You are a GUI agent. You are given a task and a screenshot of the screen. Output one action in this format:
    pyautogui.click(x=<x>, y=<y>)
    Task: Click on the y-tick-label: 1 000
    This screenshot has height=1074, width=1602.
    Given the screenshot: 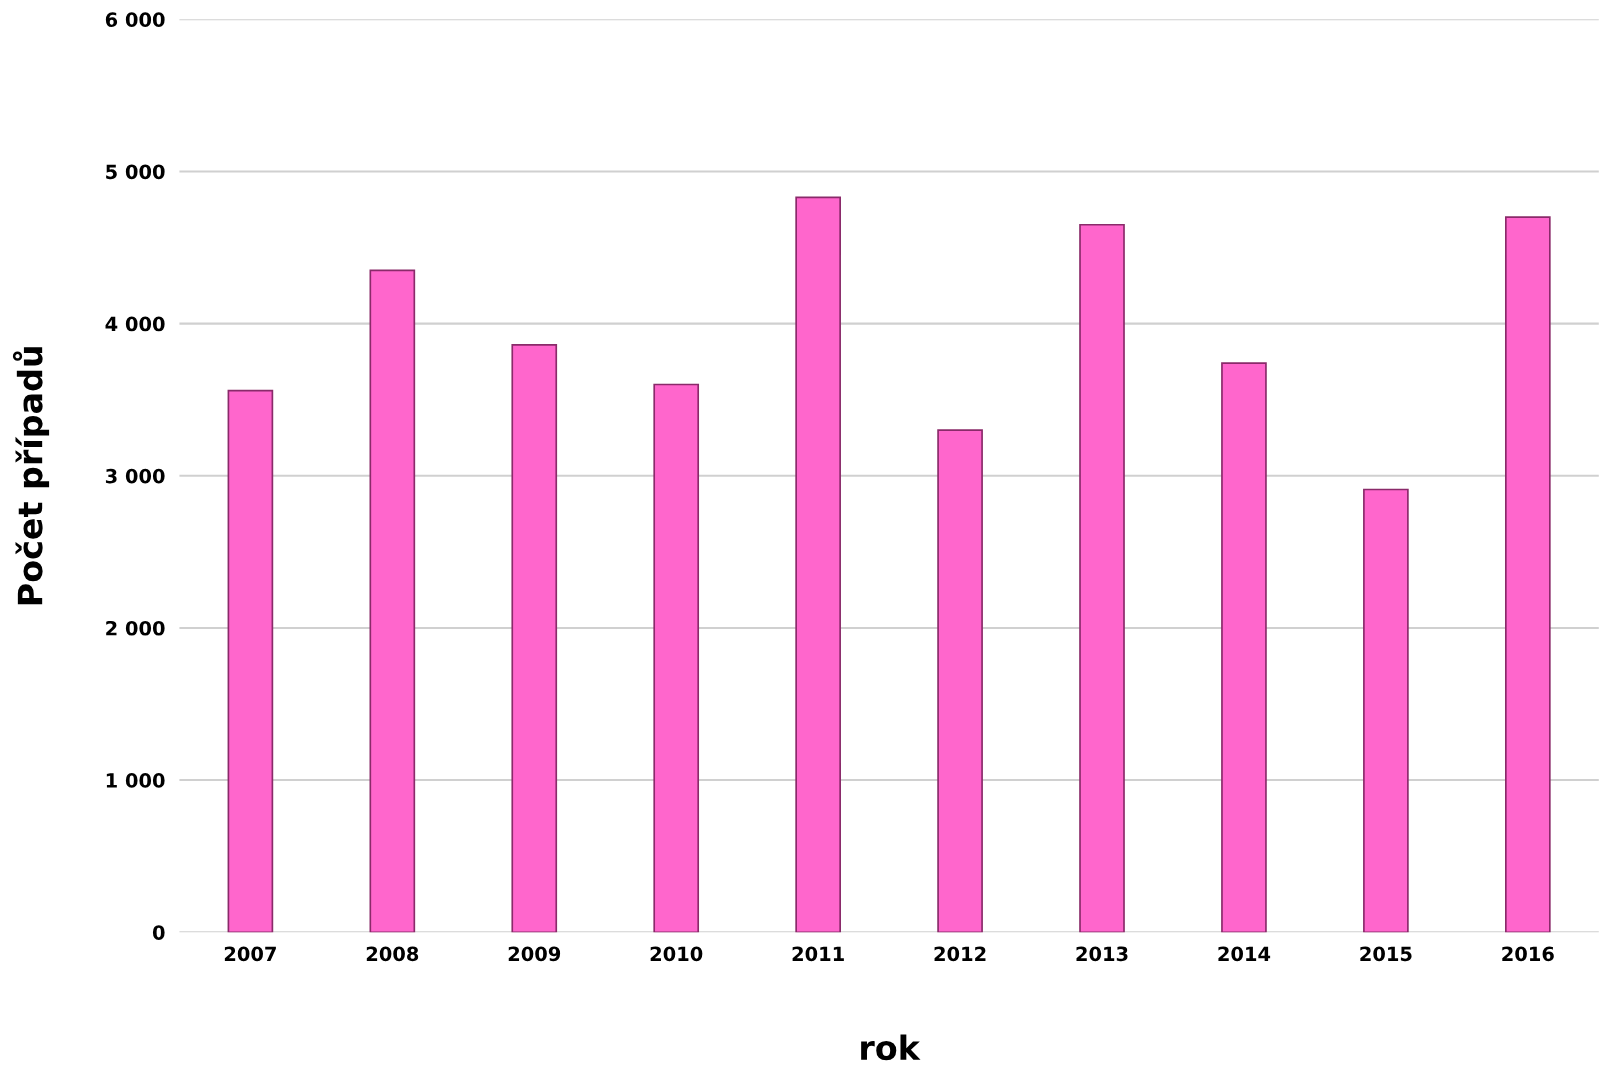 What is the action you would take?
    pyautogui.click(x=135, y=780)
    